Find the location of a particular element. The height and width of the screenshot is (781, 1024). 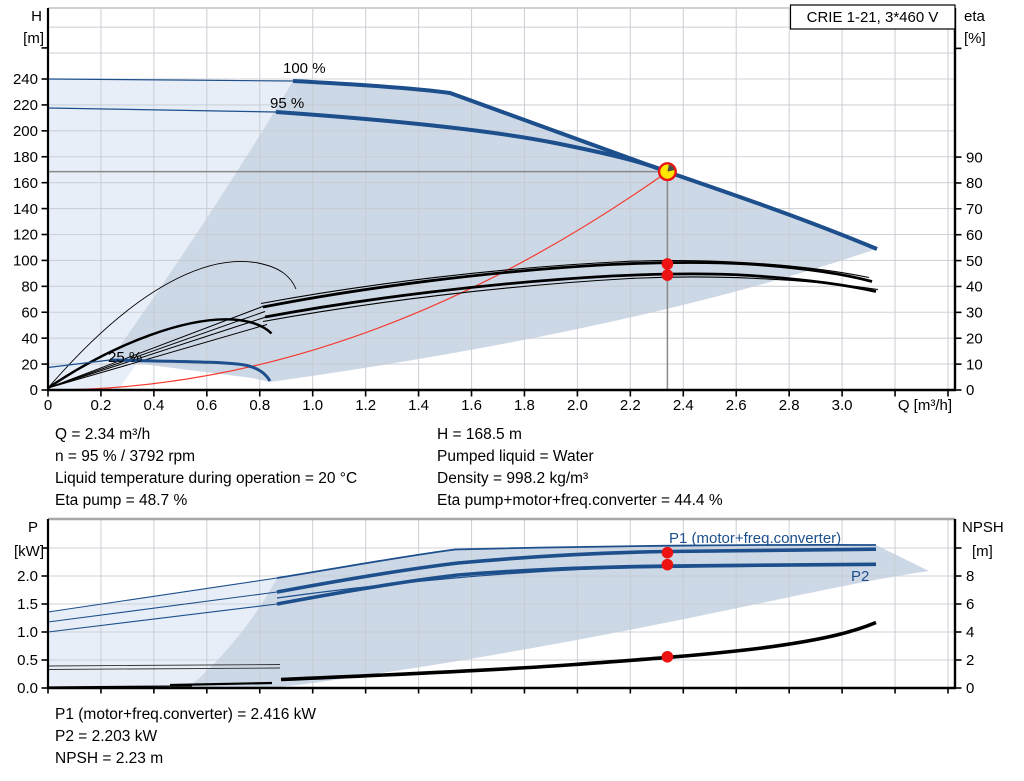

label-25pct: 25 % is located at coordinates (125, 357).